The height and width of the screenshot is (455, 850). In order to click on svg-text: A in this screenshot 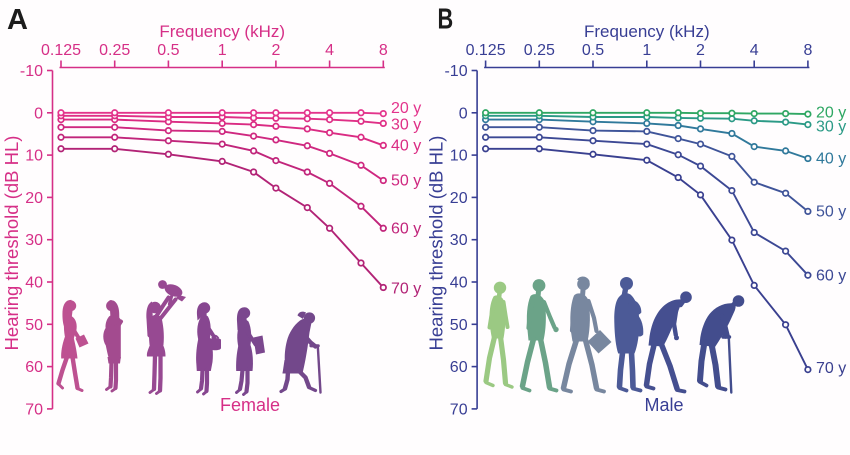, I will do `click(17, 20)`.